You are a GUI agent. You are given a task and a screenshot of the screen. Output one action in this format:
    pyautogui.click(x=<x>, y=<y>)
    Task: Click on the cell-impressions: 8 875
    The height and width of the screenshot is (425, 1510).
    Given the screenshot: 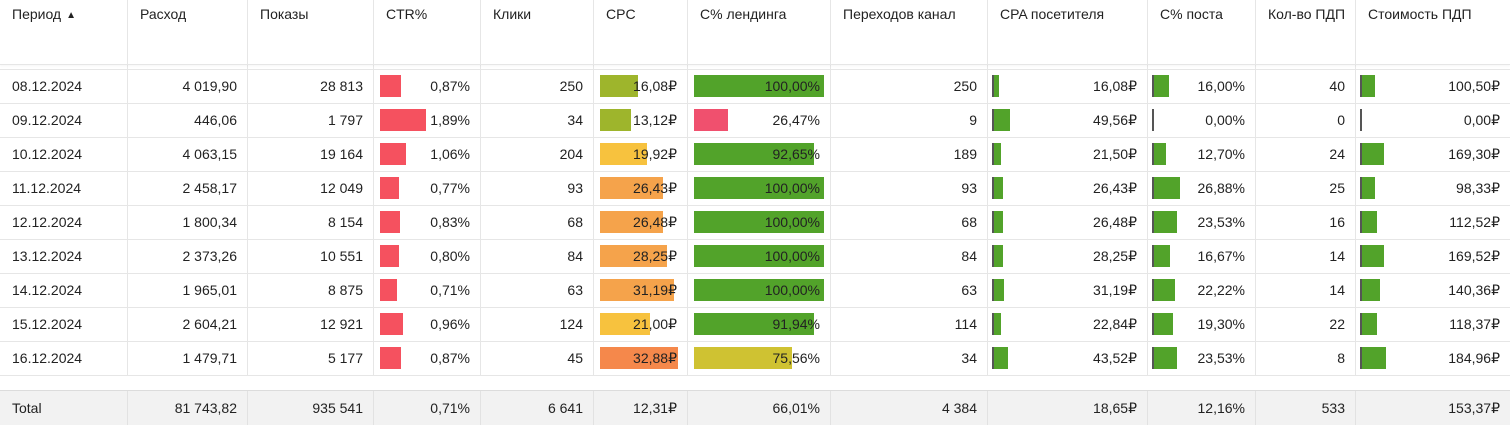 What is the action you would take?
    pyautogui.click(x=311, y=290)
    